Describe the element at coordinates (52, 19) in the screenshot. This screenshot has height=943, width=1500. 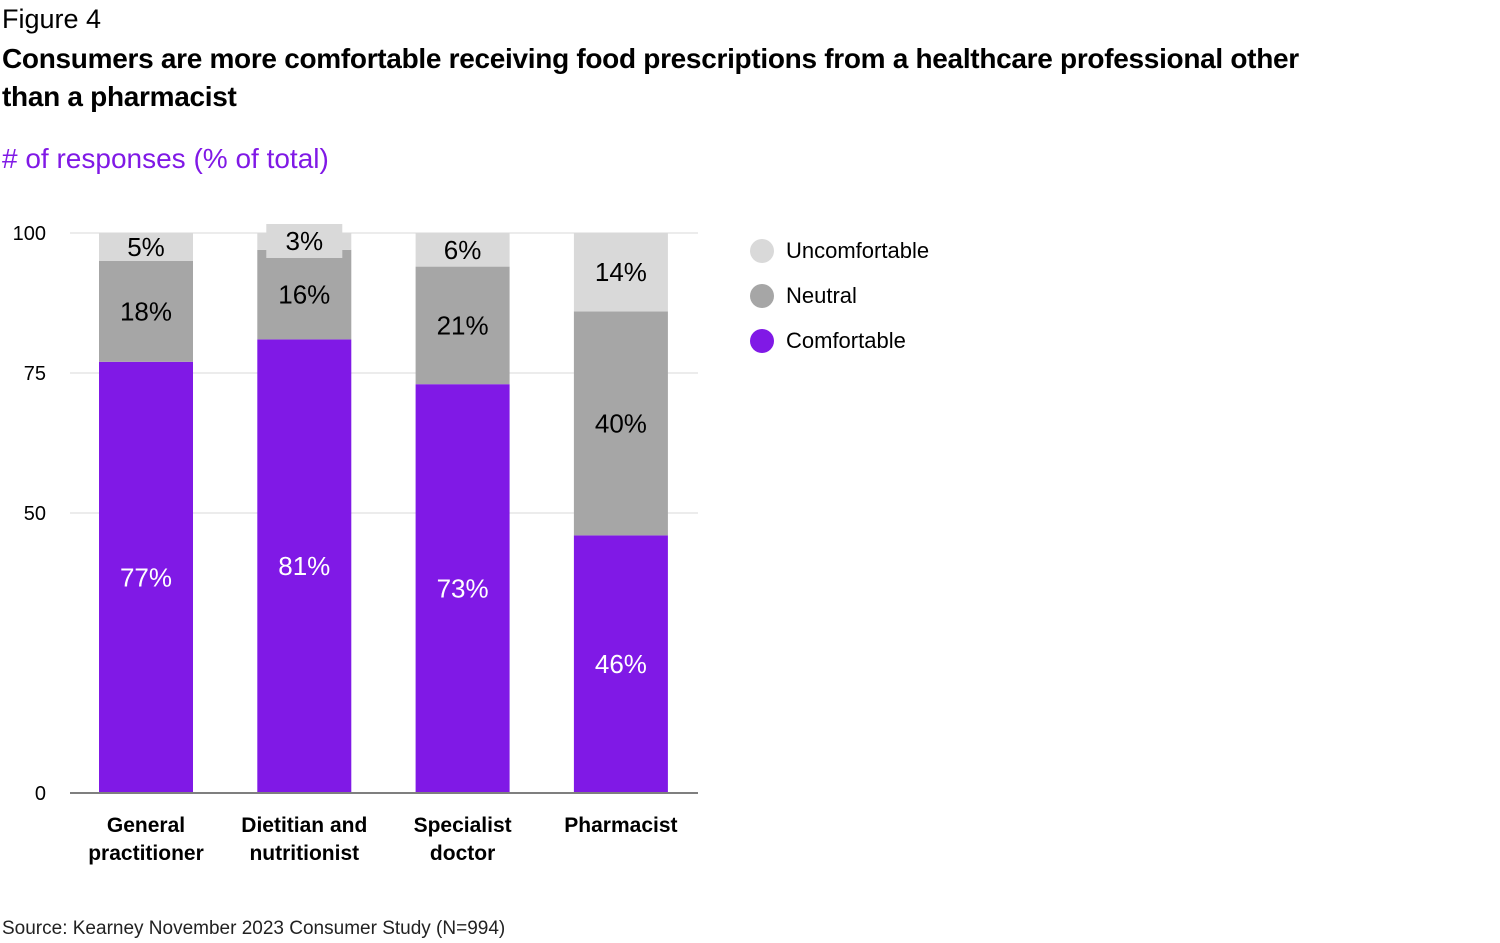
I see `figure-label: Figure 4` at that location.